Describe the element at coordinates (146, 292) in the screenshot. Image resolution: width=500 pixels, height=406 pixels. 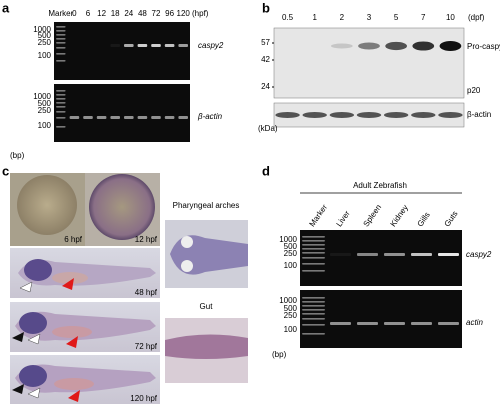
I see `stage-label: 48 hpf` at that location.